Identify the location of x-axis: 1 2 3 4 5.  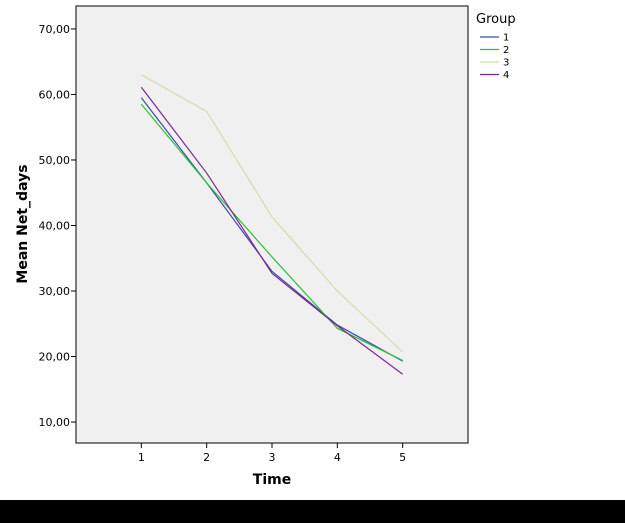
(272, 453).